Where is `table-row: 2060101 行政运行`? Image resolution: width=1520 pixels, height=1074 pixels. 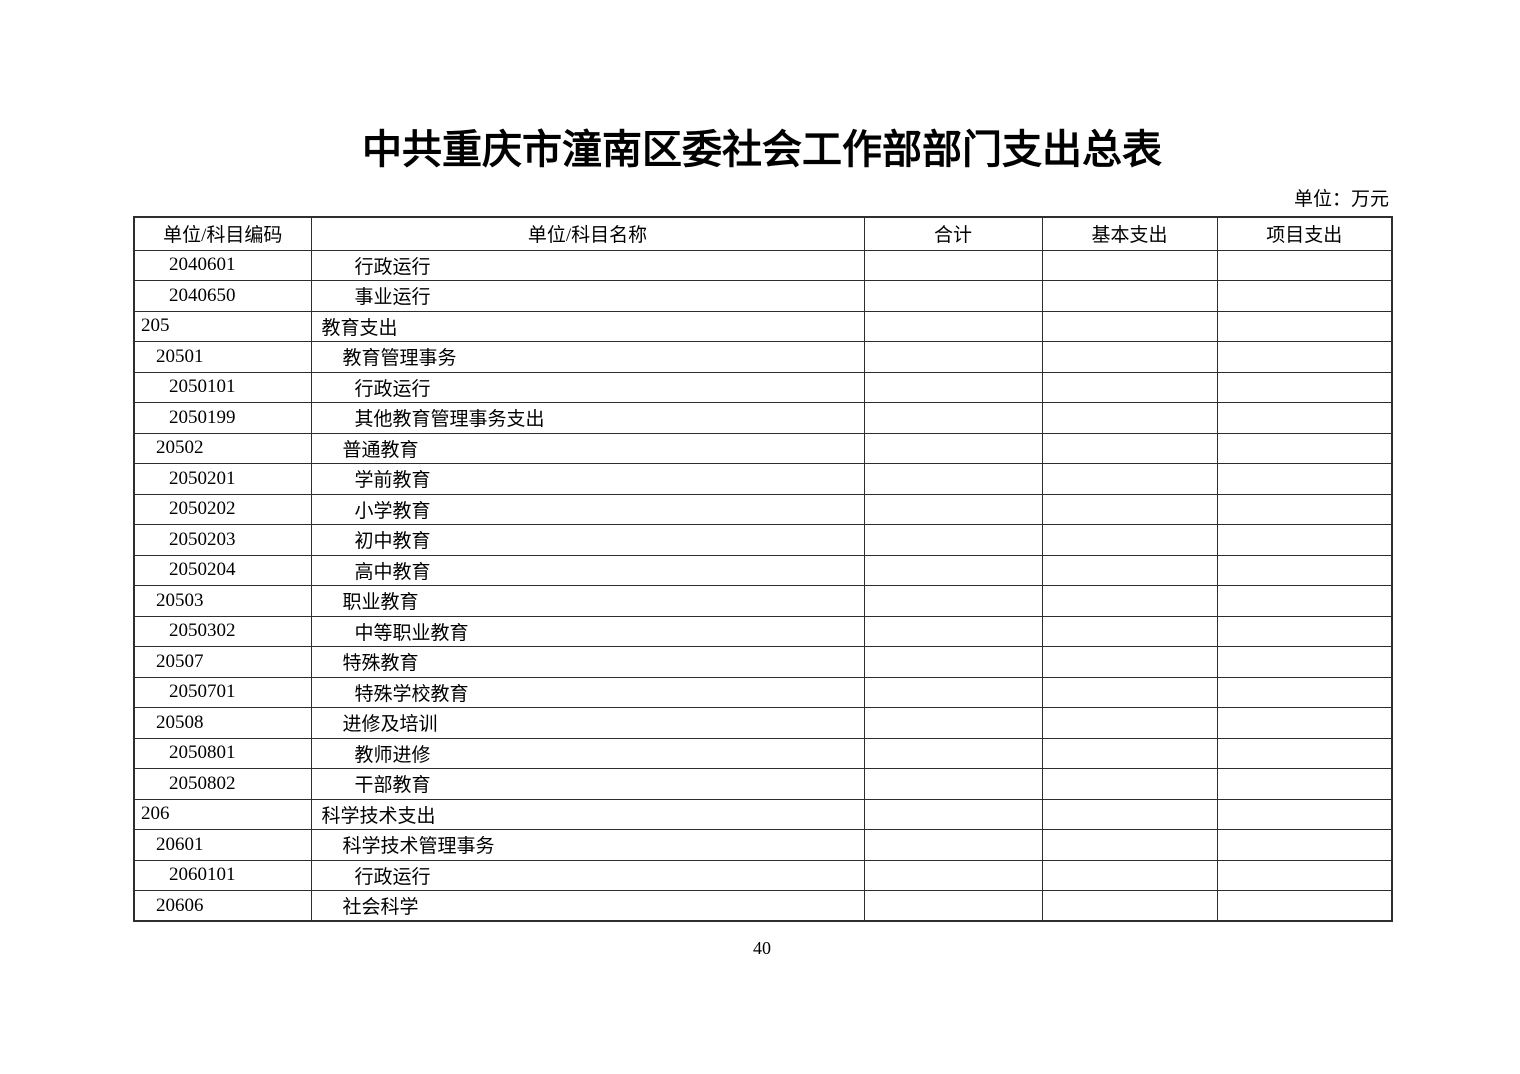
table-row: 2060101 行政运行 is located at coordinates (763, 875).